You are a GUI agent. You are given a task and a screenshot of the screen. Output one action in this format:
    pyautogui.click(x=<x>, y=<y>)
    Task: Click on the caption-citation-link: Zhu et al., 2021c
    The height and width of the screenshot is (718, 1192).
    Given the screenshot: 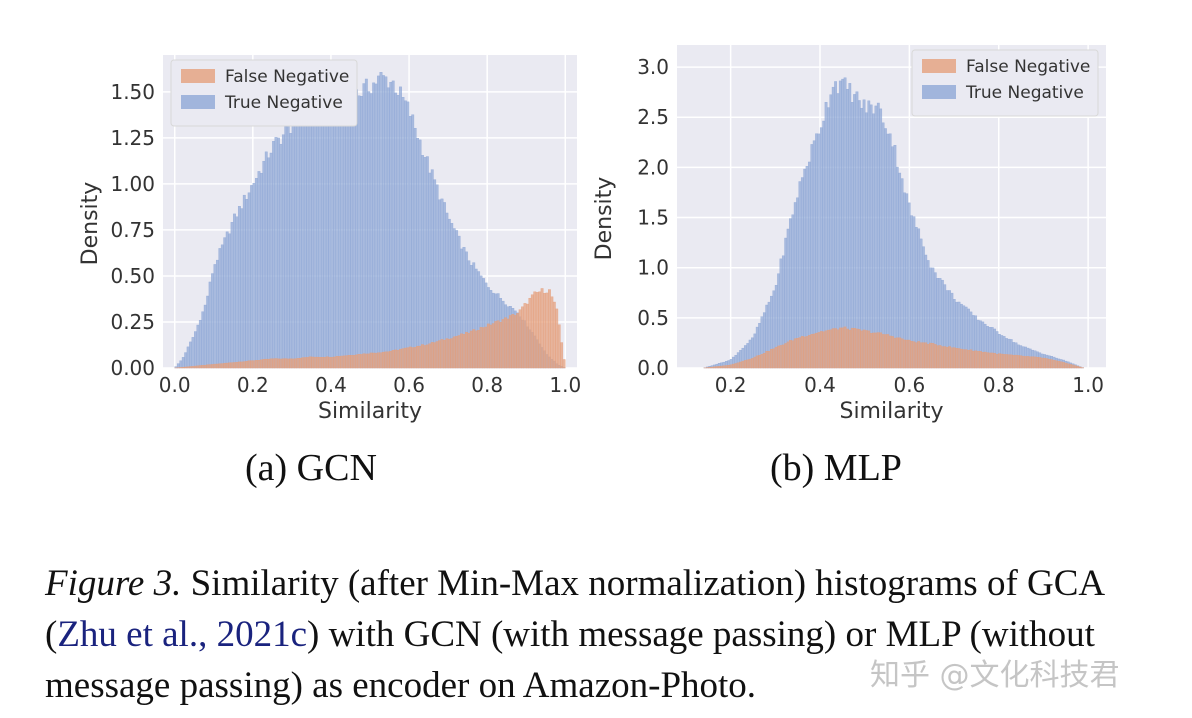 What is the action you would take?
    pyautogui.click(x=182, y=634)
    